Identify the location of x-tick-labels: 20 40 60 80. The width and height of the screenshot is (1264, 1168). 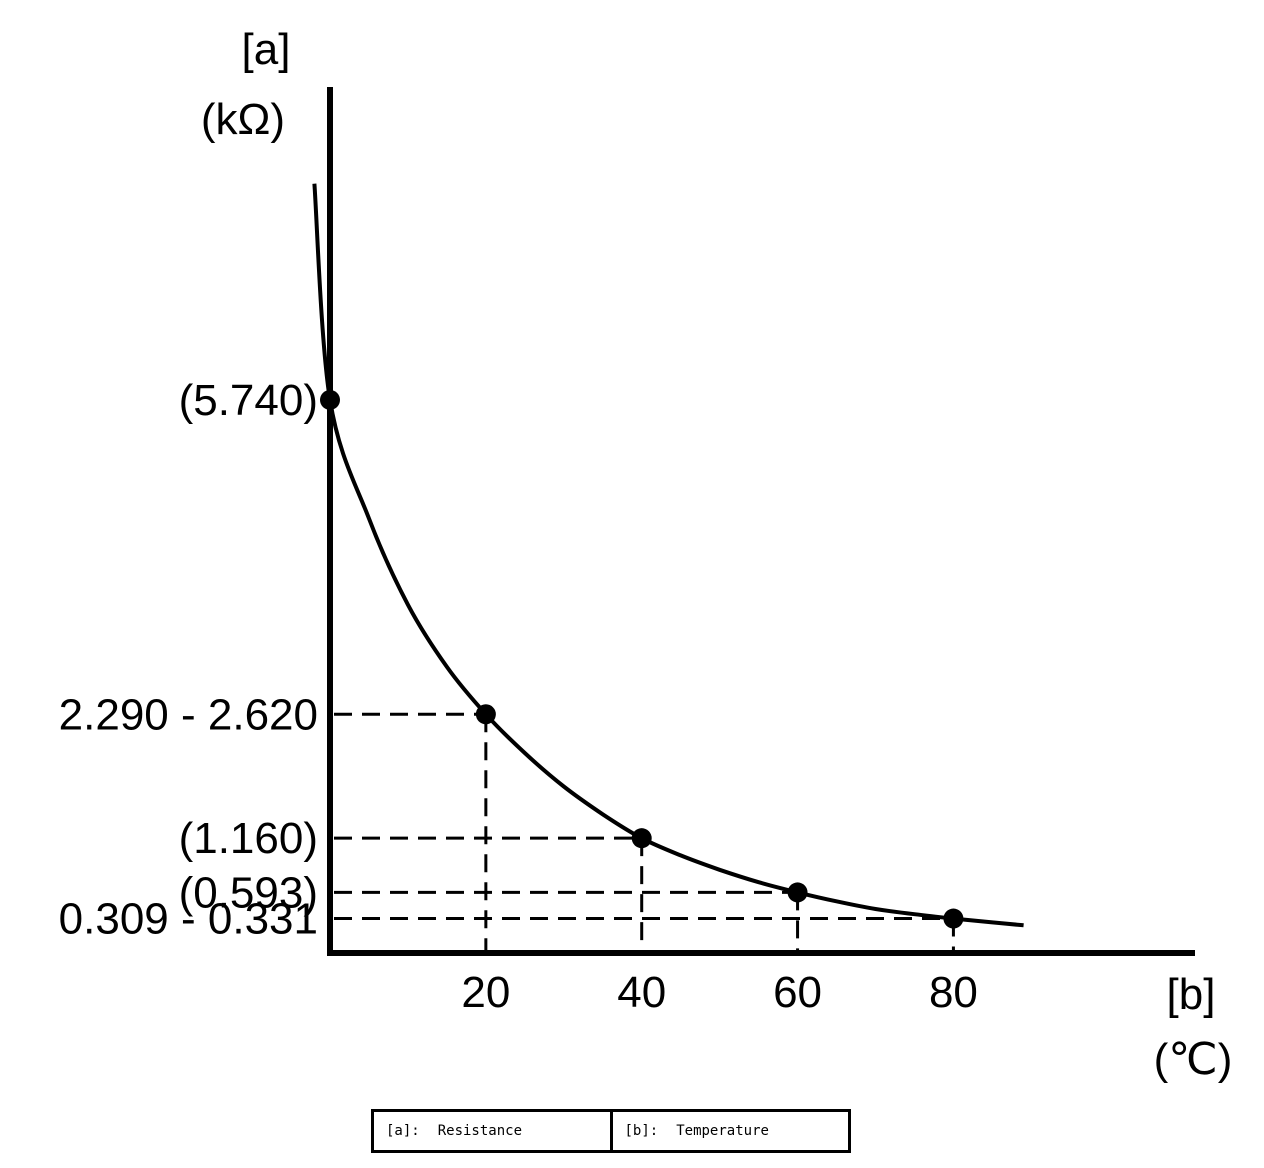
(719, 992).